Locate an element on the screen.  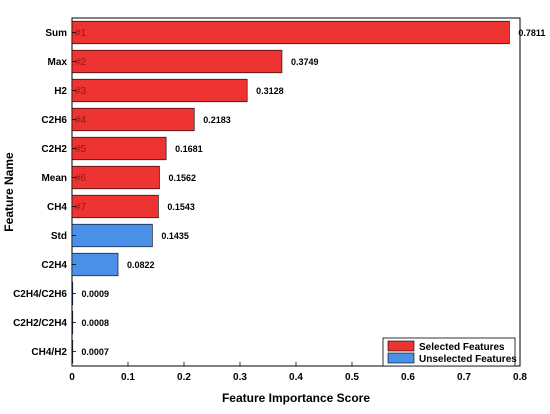
x-tick-label: 0.6 is located at coordinates (408, 377).